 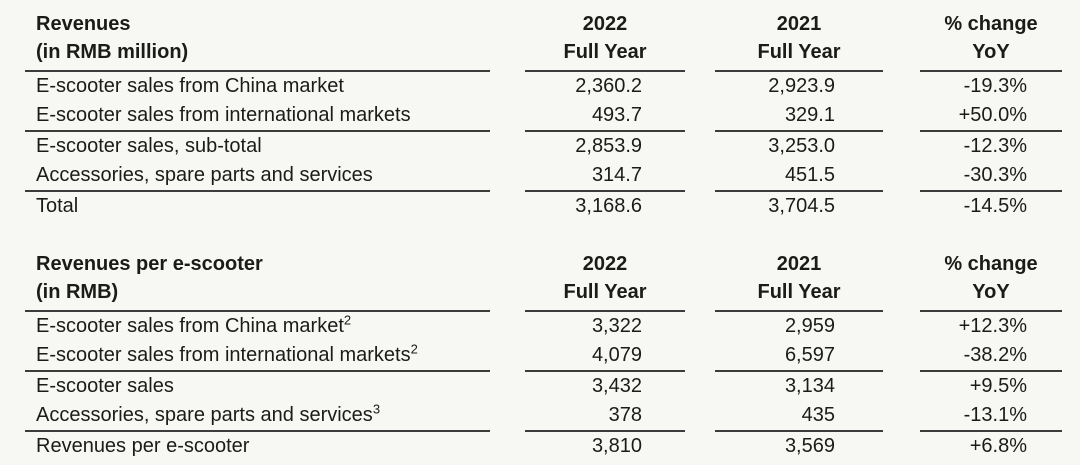 What do you see at coordinates (799, 176) in the screenshot?
I see `value-2021: 451.5` at bounding box center [799, 176].